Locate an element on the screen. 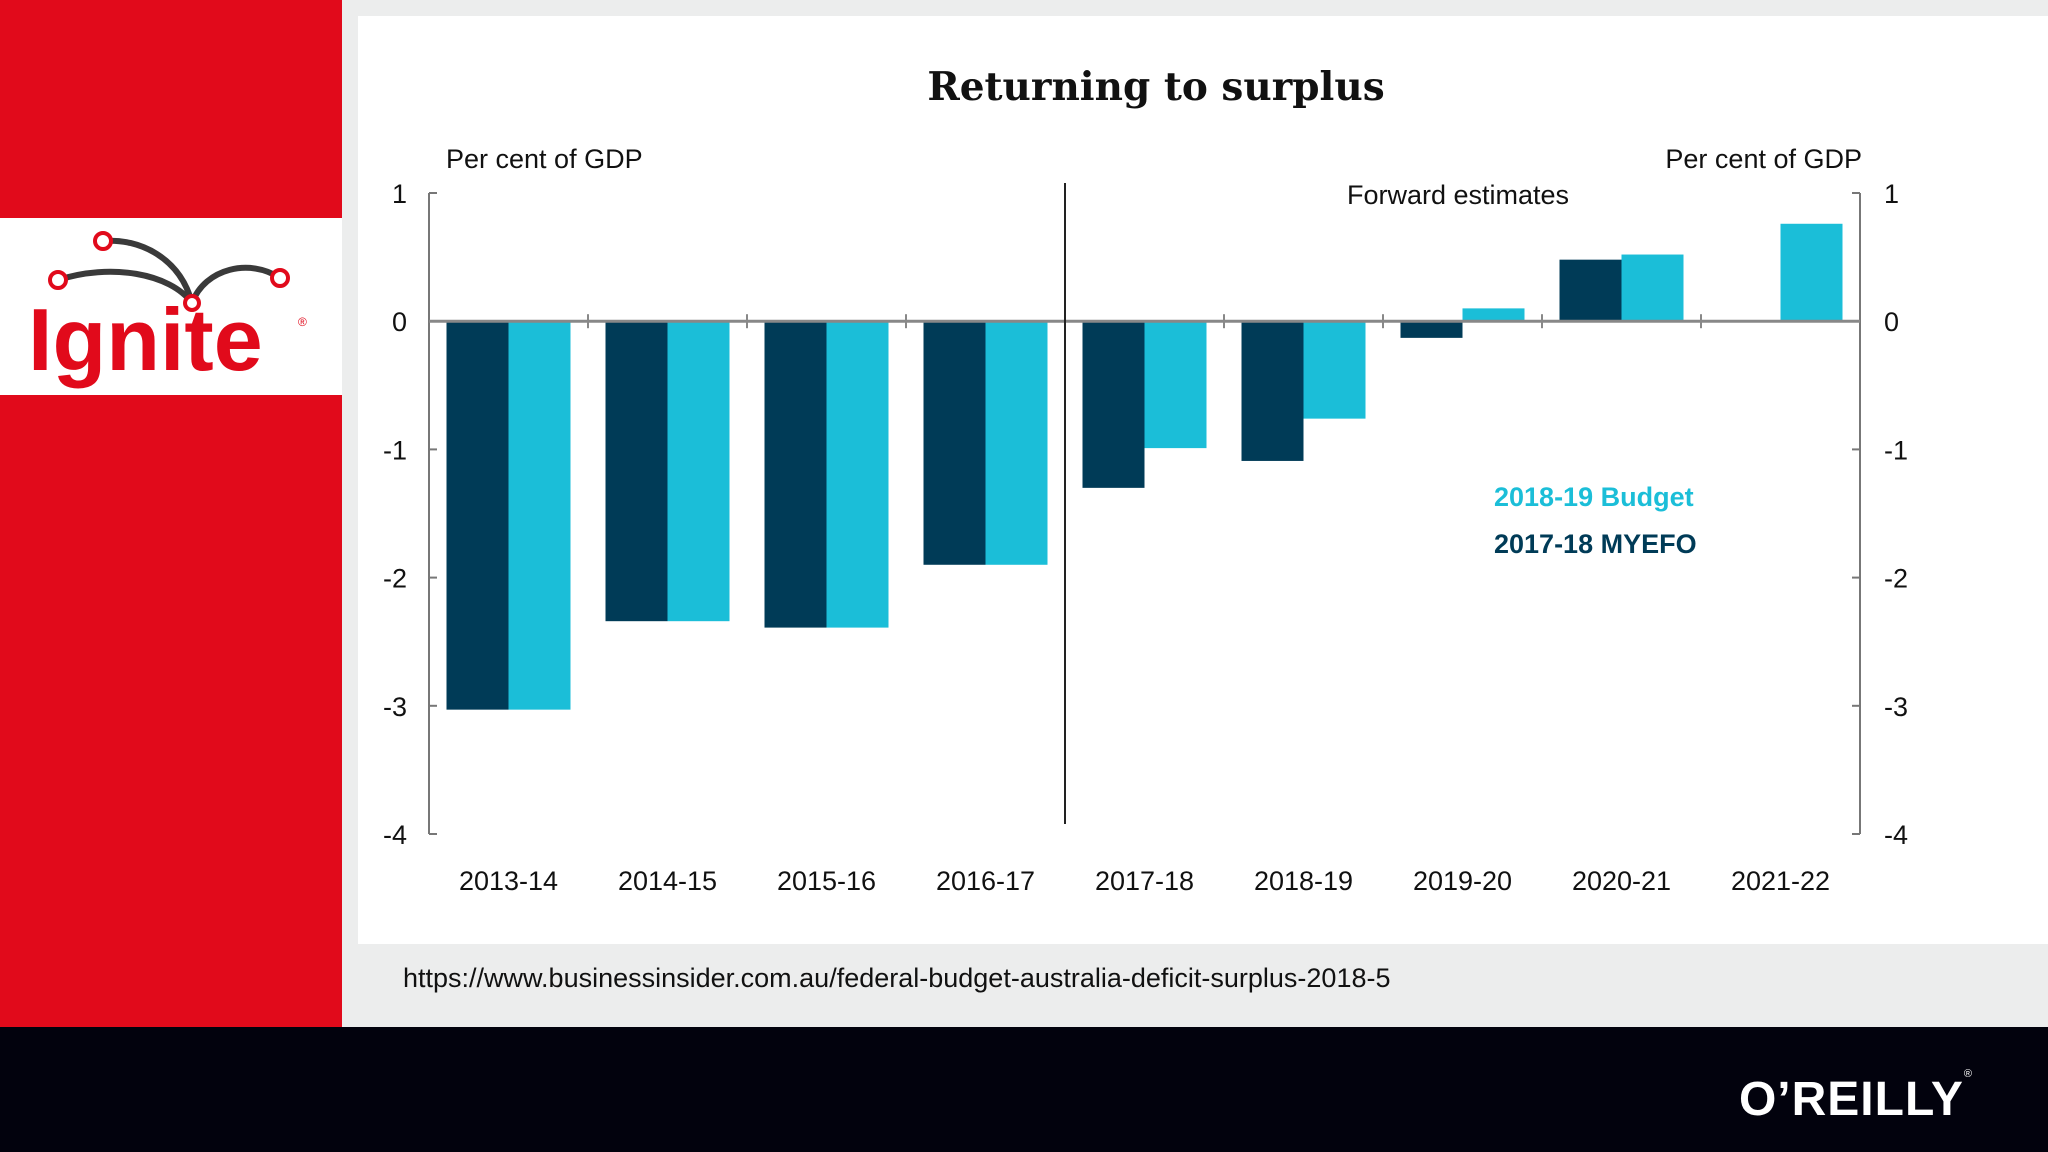 The height and width of the screenshot is (1152, 2048). y-axis-label-right: Per cent of GDP is located at coordinates (1763, 159).